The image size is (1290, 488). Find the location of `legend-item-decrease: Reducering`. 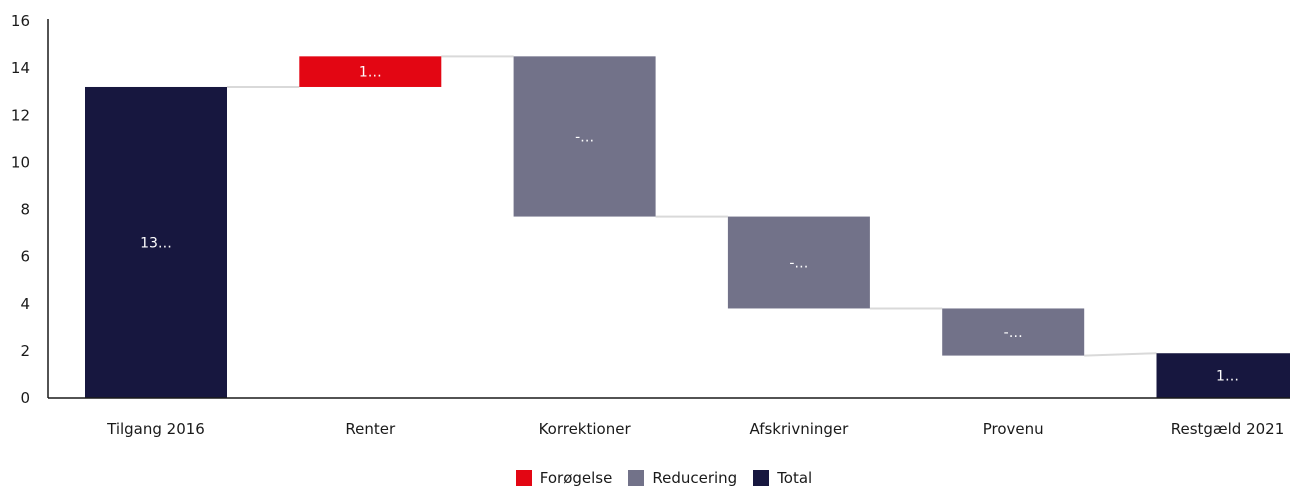

legend-item-decrease: Reducering is located at coordinates (682, 478).